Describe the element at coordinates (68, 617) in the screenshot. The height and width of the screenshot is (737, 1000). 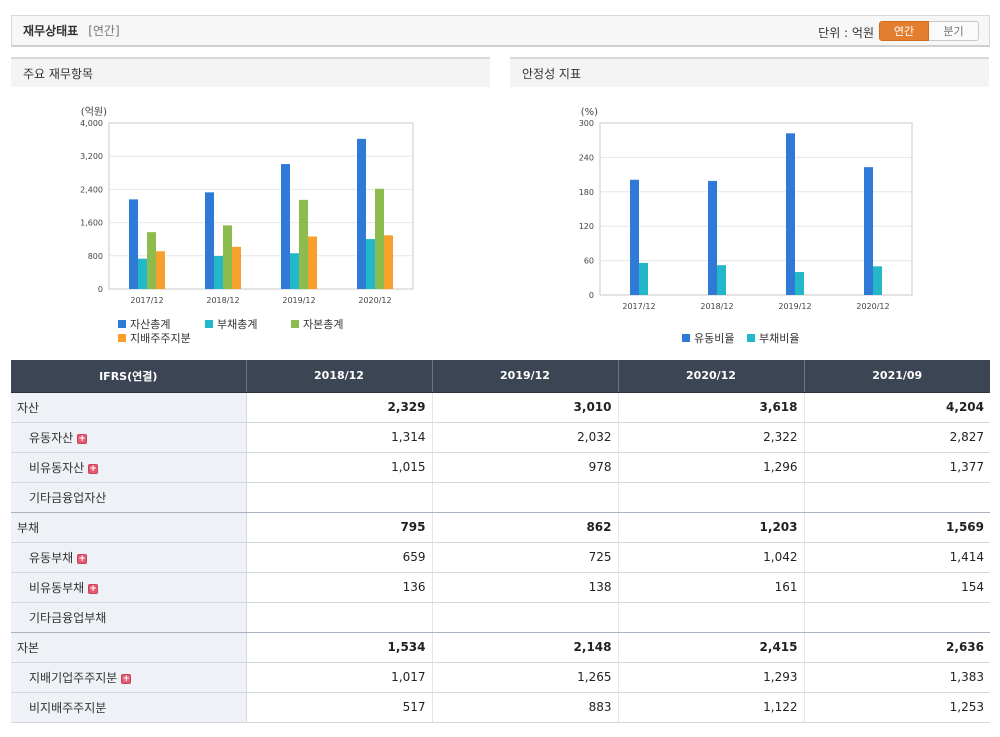
I see `row-label: 기타금융업부채` at that location.